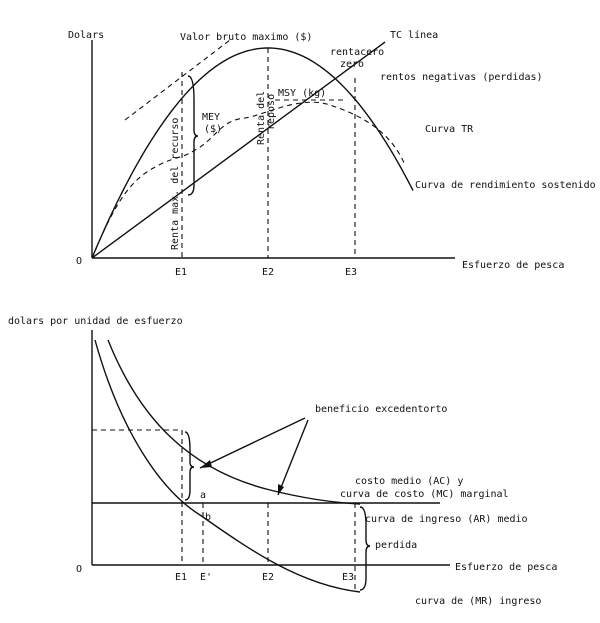 The image size is (600, 623). Describe the element at coordinates (396, 545) in the screenshot. I see `label: perdida` at that location.